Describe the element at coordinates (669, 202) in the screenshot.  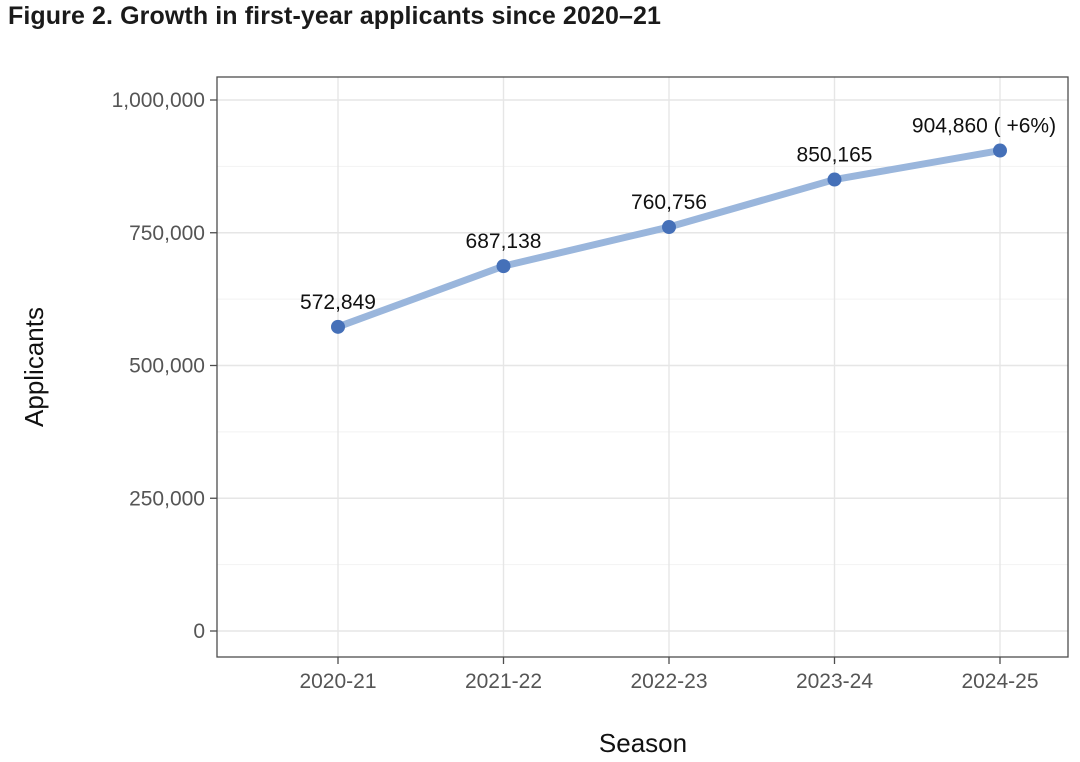
I see `data-label: 760,756` at that location.